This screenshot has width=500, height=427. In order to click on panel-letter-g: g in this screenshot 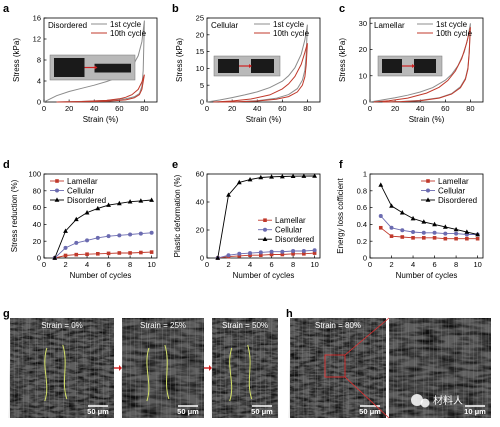, I will do `click(6, 314)`.